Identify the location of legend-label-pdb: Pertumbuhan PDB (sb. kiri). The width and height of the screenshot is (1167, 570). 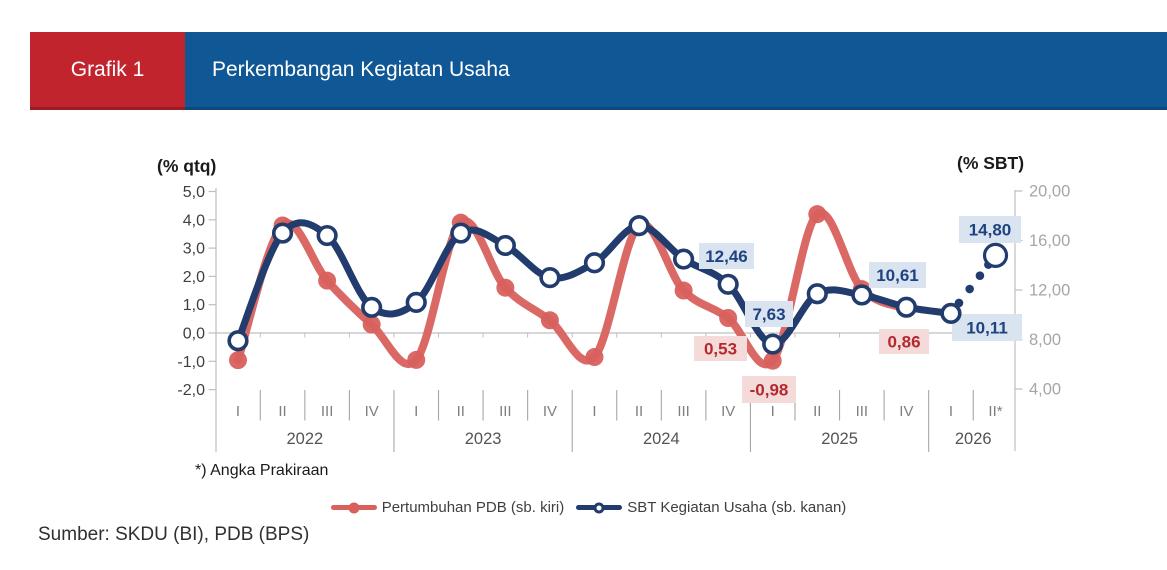
(473, 507).